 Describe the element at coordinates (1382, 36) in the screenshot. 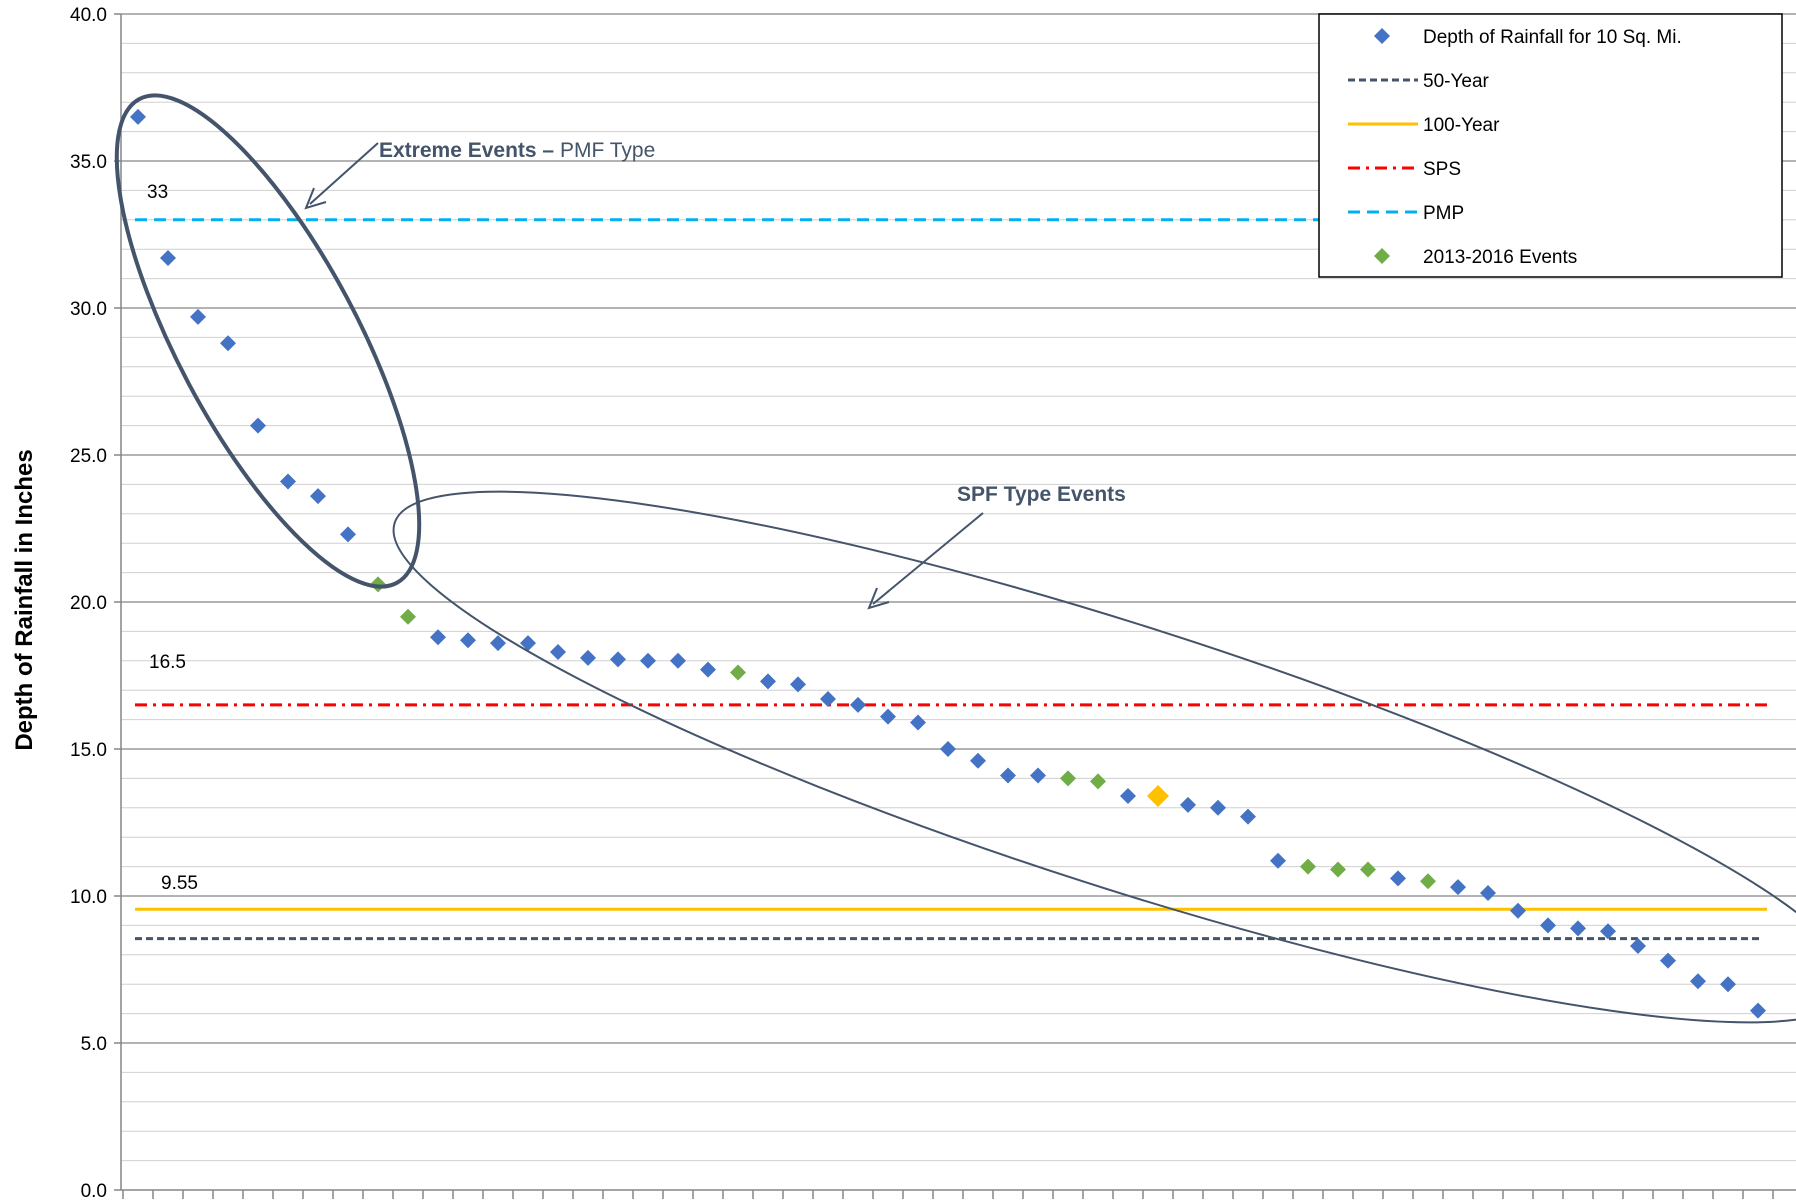

I see `legend-marker-depth-of-rainfall-for-10-sq-mi` at that location.